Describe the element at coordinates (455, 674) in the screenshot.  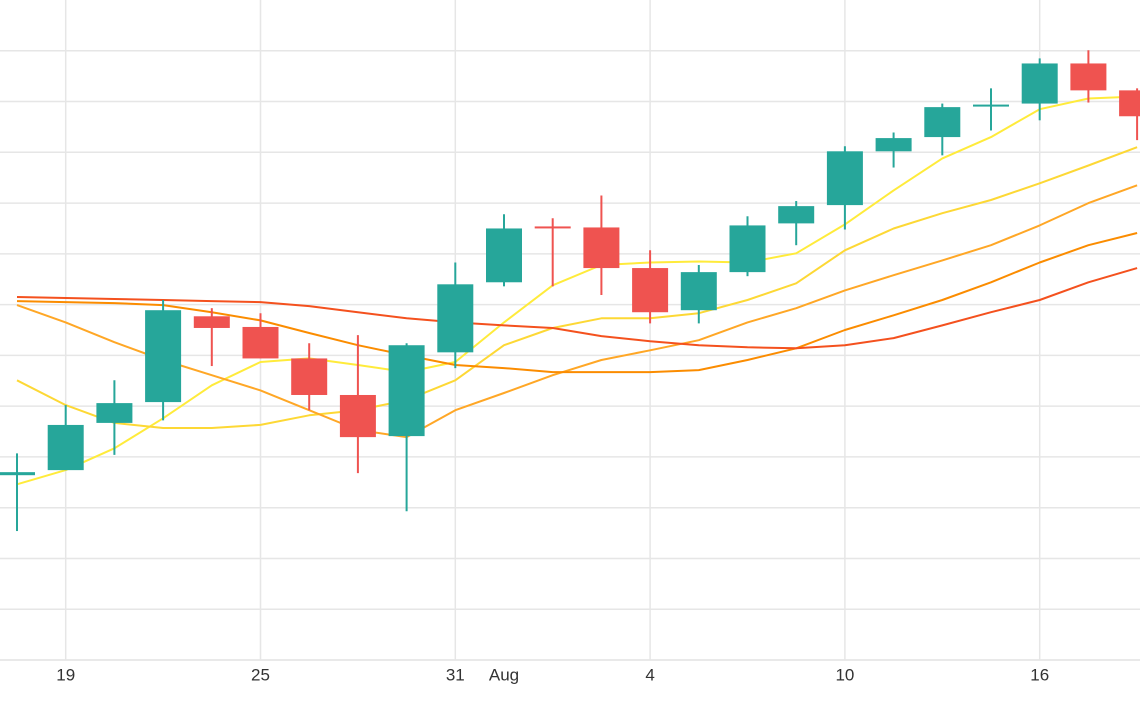
I see `x-tick-label: 31` at that location.